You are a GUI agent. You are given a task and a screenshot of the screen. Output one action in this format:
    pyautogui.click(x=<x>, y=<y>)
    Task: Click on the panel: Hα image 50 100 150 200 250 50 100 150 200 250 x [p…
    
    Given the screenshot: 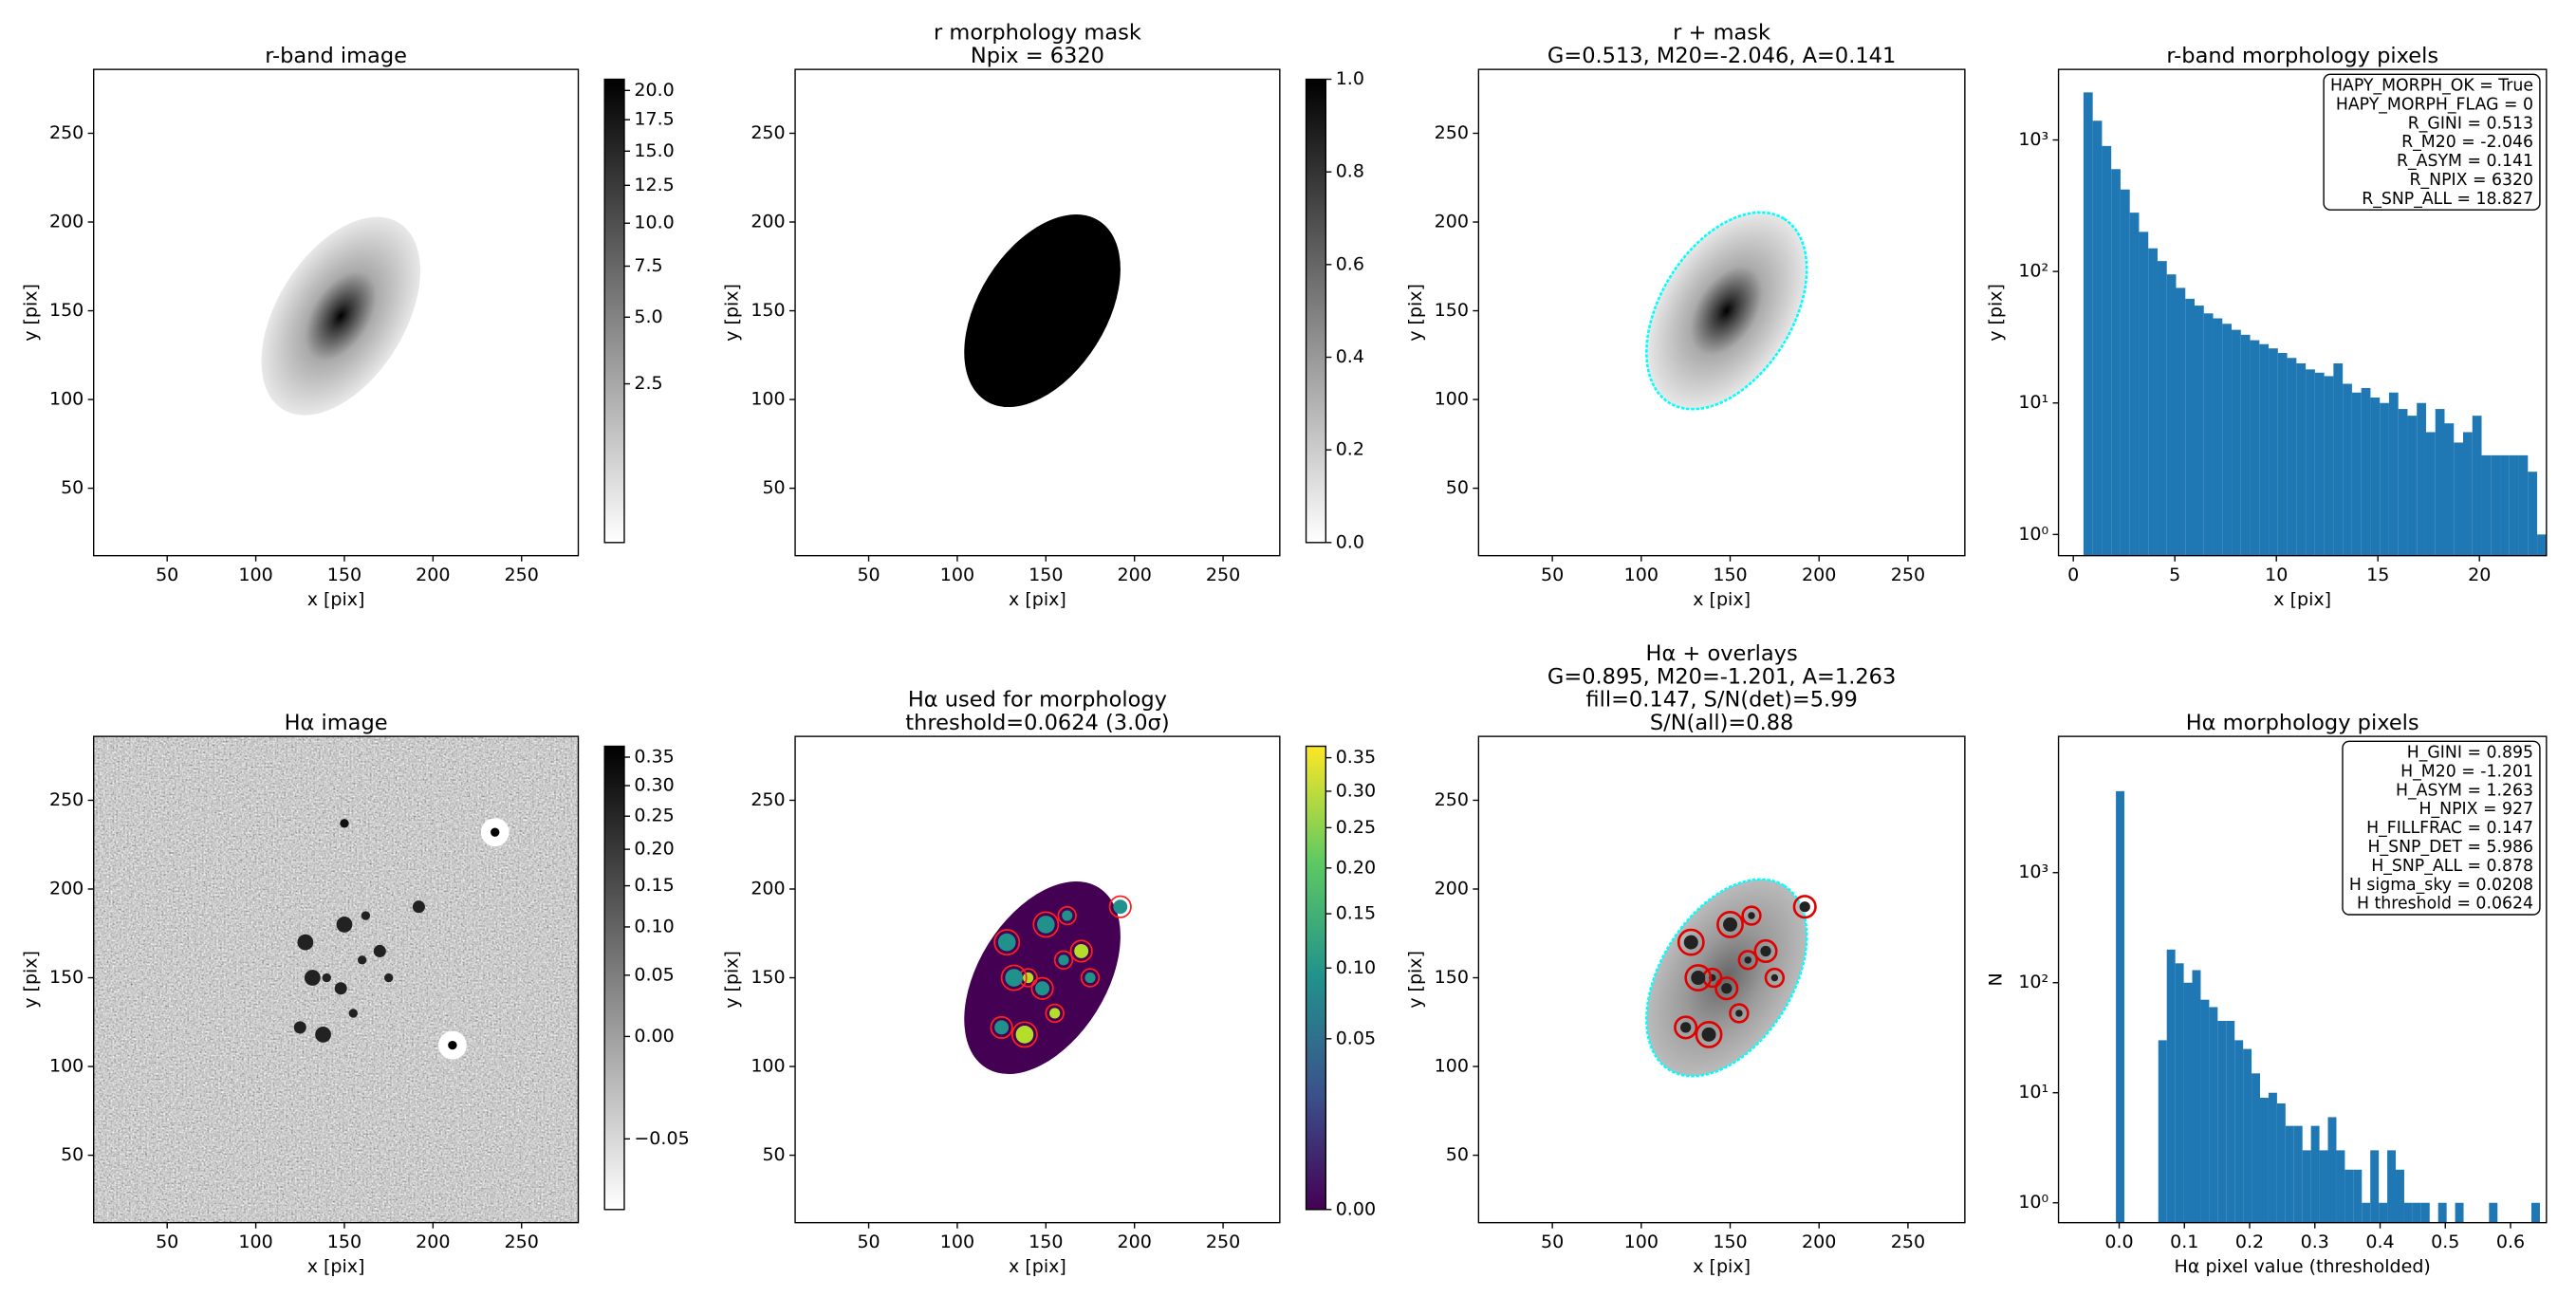 What is the action you would take?
    pyautogui.click(x=354, y=994)
    